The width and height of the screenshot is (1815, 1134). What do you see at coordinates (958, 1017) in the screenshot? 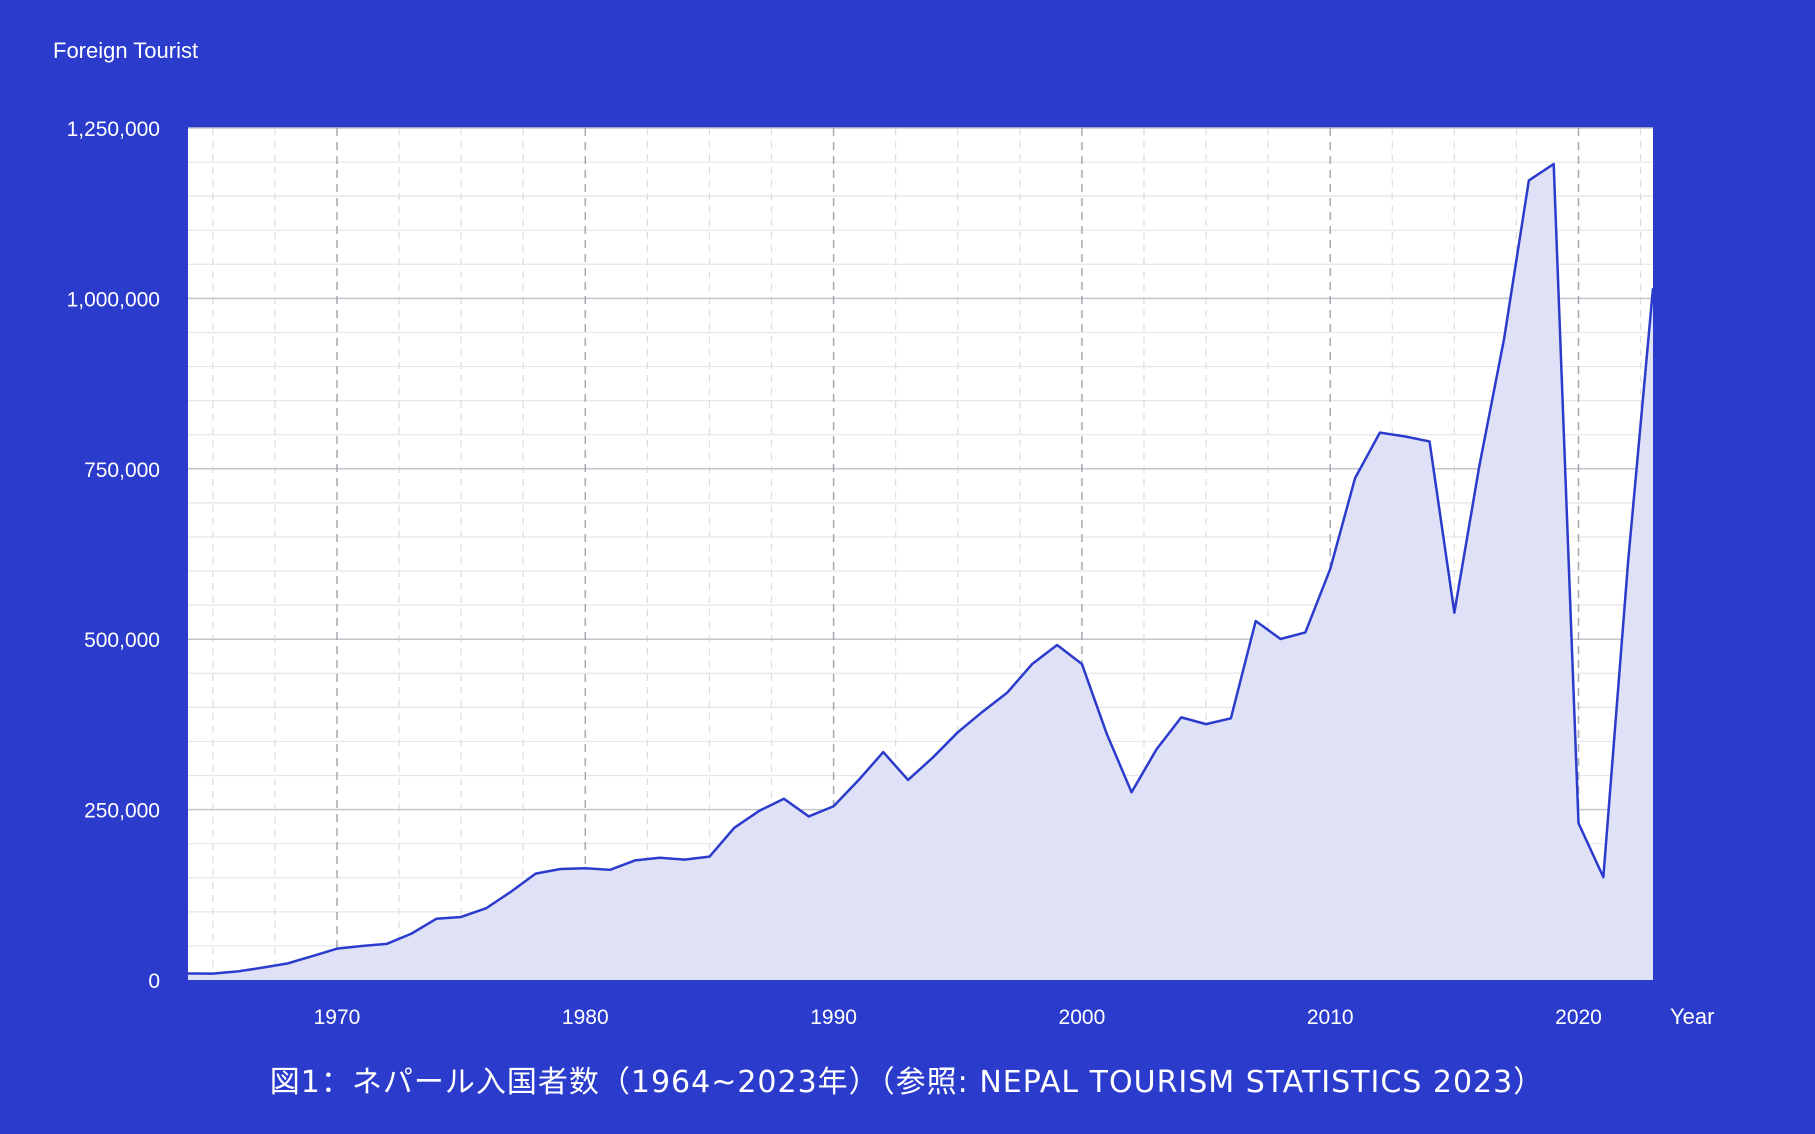
I see `x-tick-labels: 1970 1980 1990 2000 2010 2020` at bounding box center [958, 1017].